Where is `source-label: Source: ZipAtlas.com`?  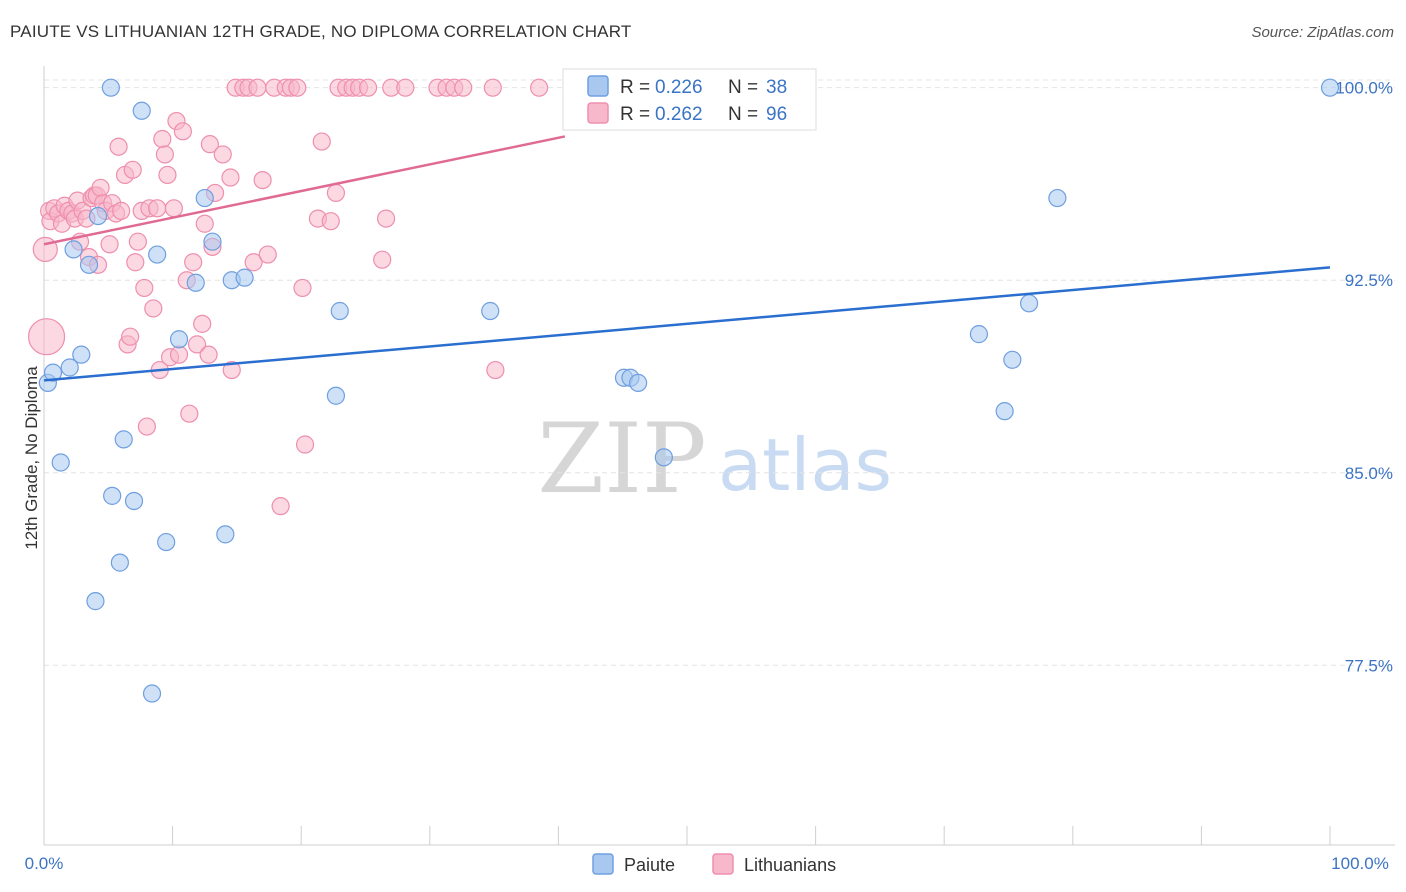
source-label: Source: ZipAtlas.com is located at coordinates (1322, 32).